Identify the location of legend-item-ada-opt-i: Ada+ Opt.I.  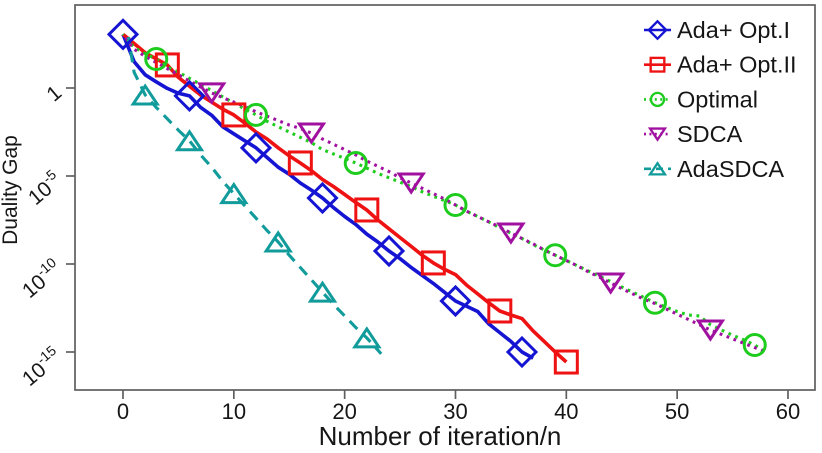
(717, 30).